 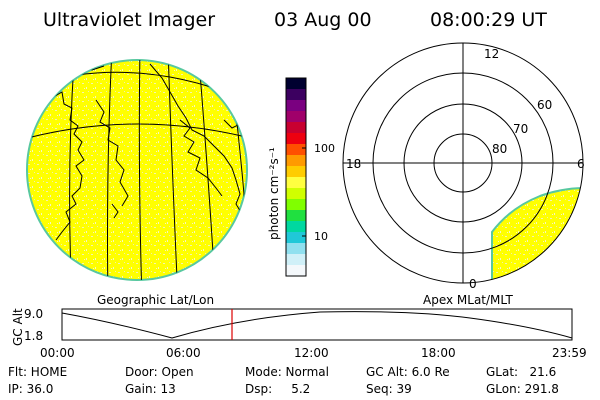 I want to click on apex-caption: Apex MLat/MLT, so click(x=468, y=300).